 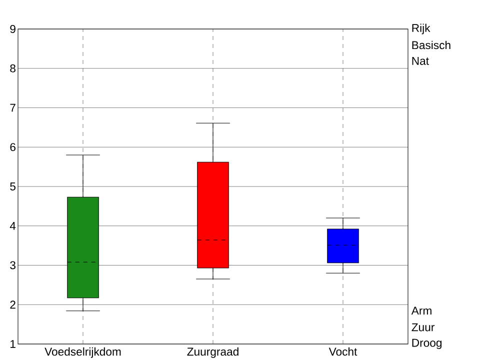 I want to click on y-tick-label: 3, so click(x=13, y=265).